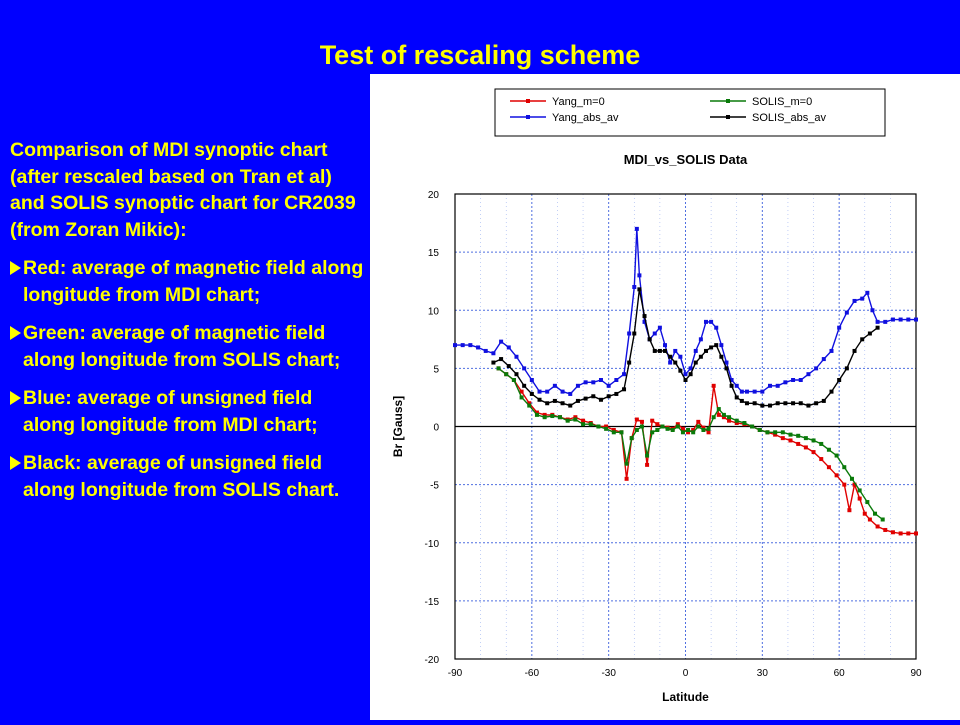 Image resolution: width=960 pixels, height=725 pixels. What do you see at coordinates (578, 102) in the screenshot?
I see `legend-label: Yang_m=0` at bounding box center [578, 102].